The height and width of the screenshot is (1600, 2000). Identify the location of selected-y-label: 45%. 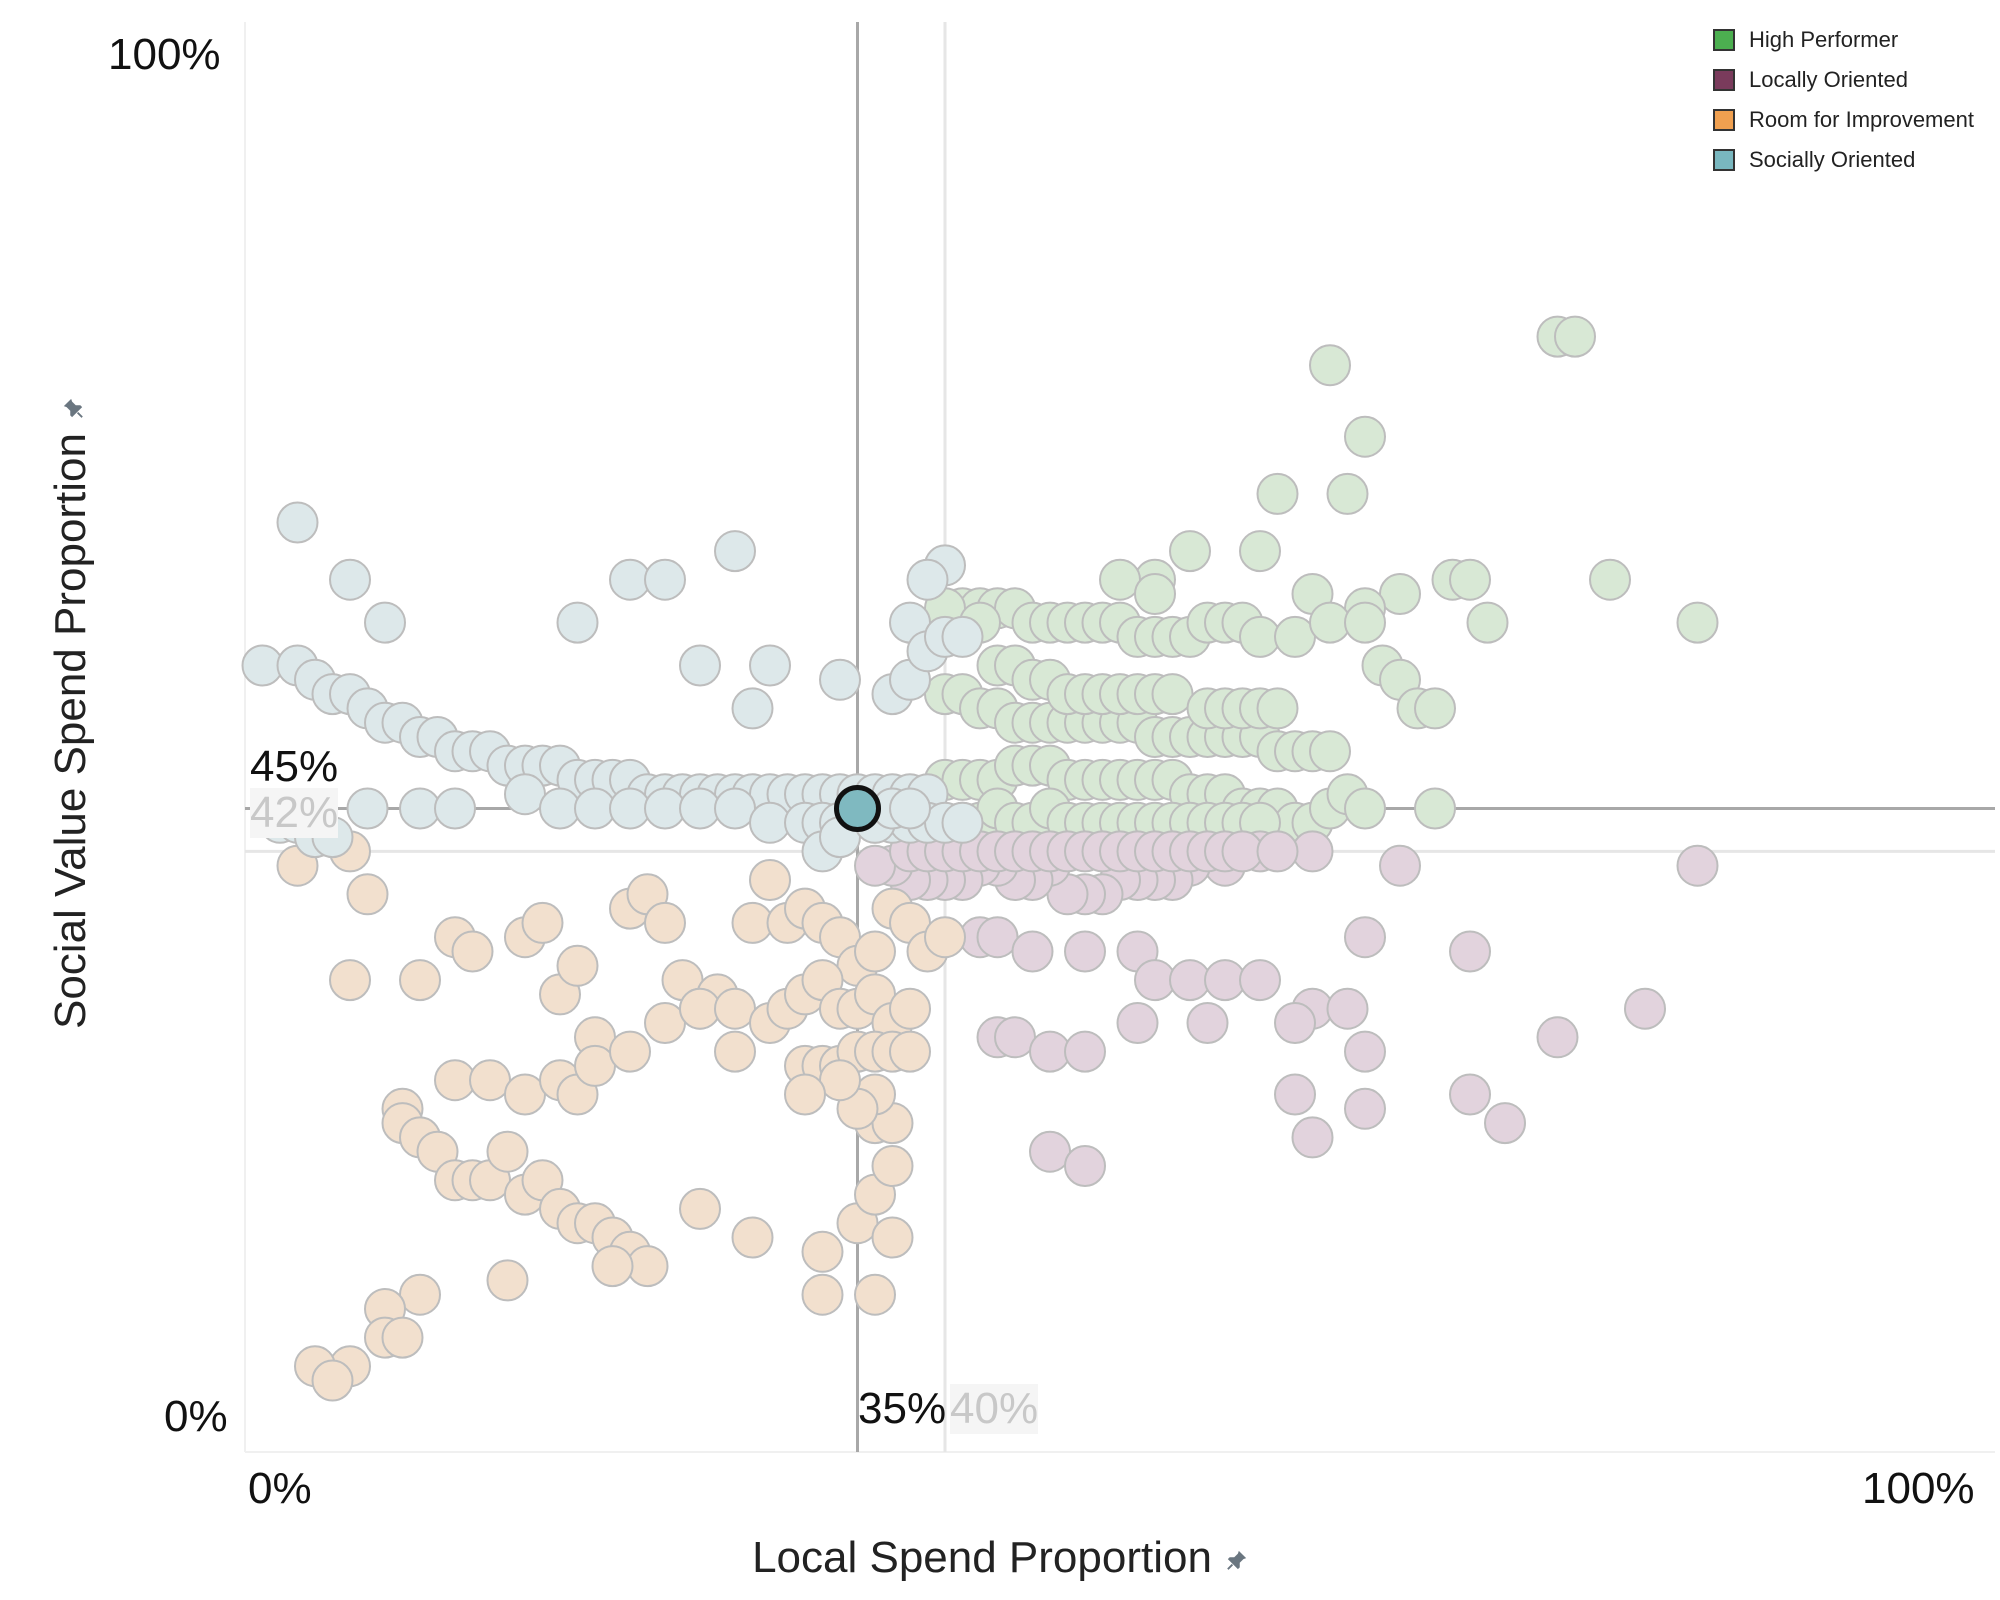
(294, 766).